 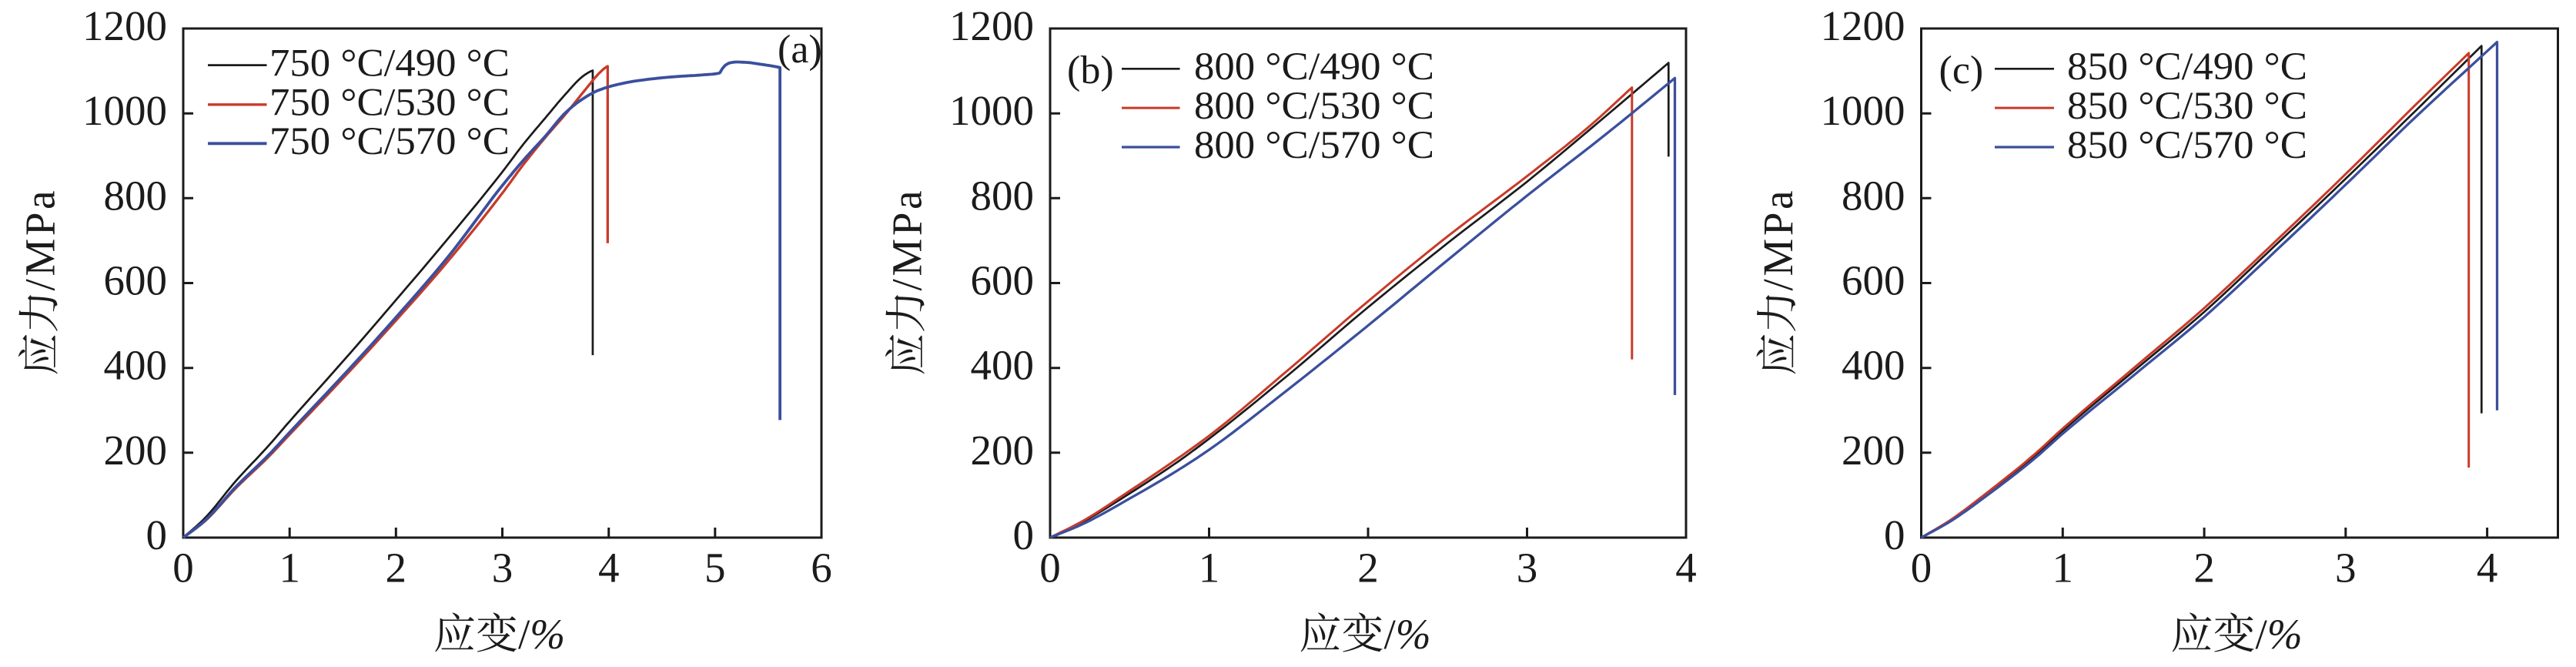 I want to click on svg-text: 800 °C/570 °C, so click(x=1314, y=145).